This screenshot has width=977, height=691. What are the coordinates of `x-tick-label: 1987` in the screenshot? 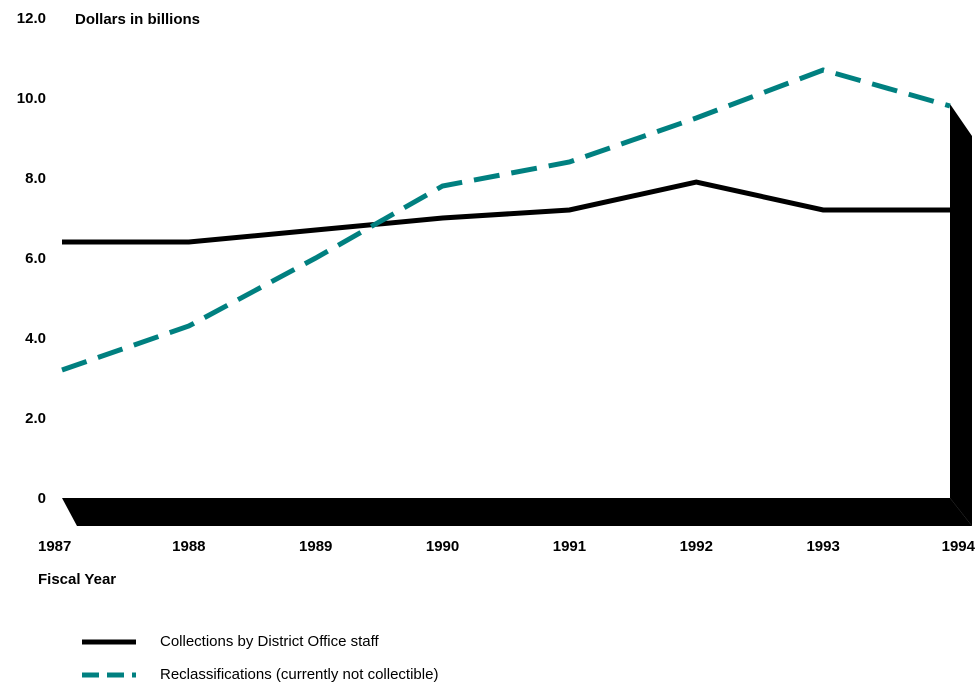 It's located at (54, 546).